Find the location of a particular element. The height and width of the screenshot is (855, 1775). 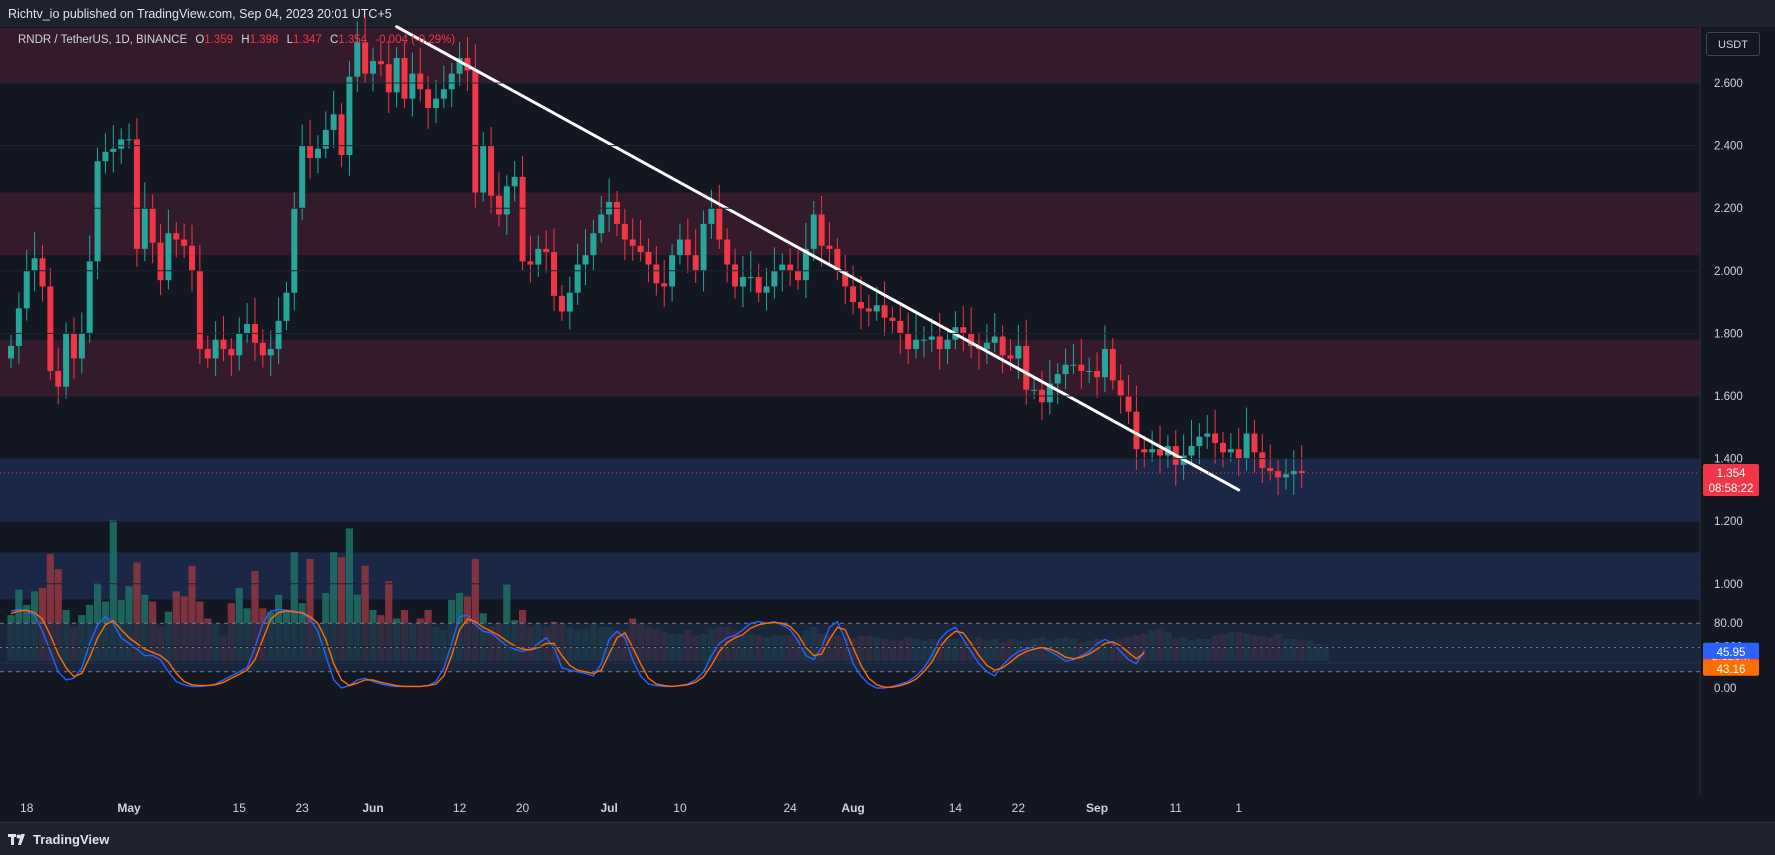

open-label: O is located at coordinates (200, 40).